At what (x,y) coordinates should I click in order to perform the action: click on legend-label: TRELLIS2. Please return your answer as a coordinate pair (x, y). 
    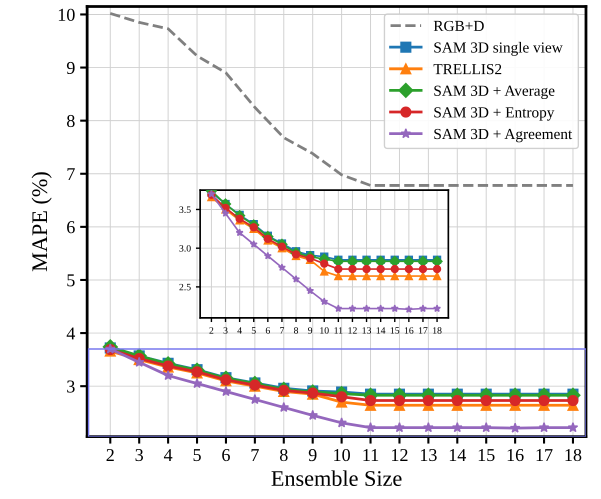
    Looking at the image, I should click on (468, 69).